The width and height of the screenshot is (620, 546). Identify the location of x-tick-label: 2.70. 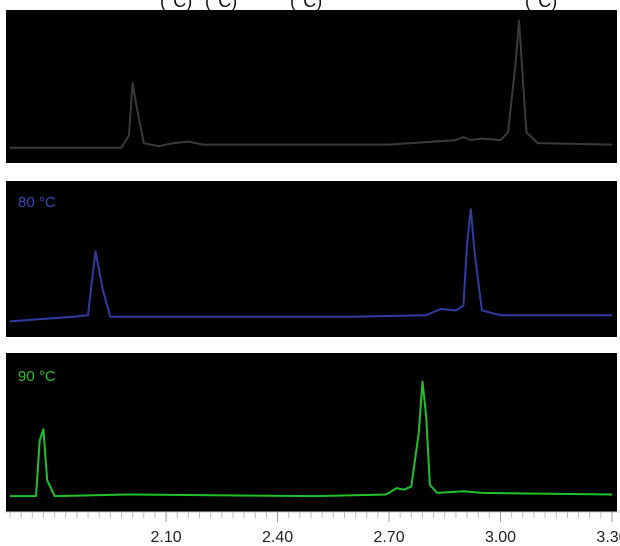
(388, 537).